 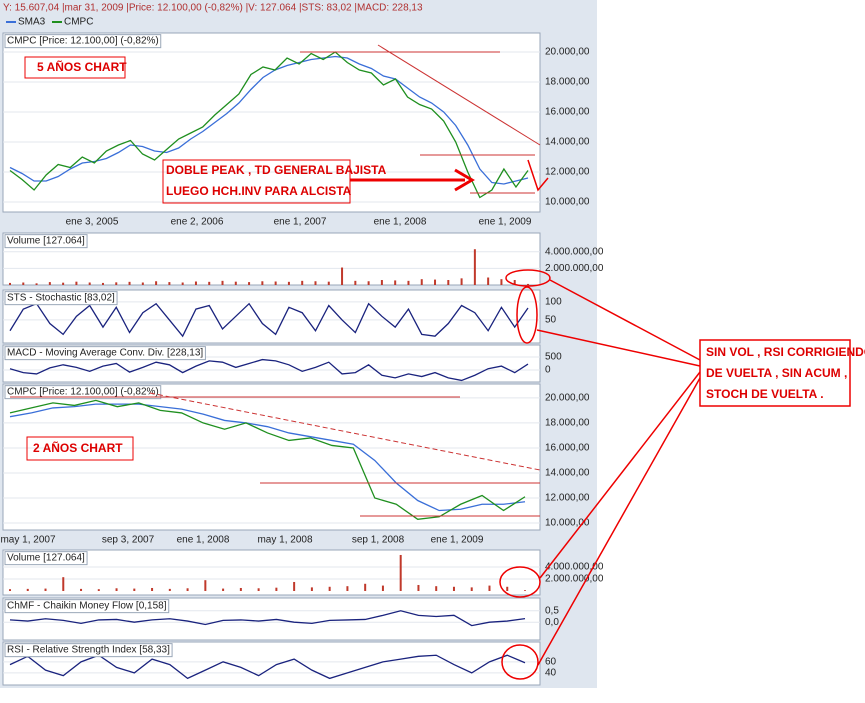 What do you see at coordinates (464, 180) in the screenshot?
I see `arrow-head` at bounding box center [464, 180].